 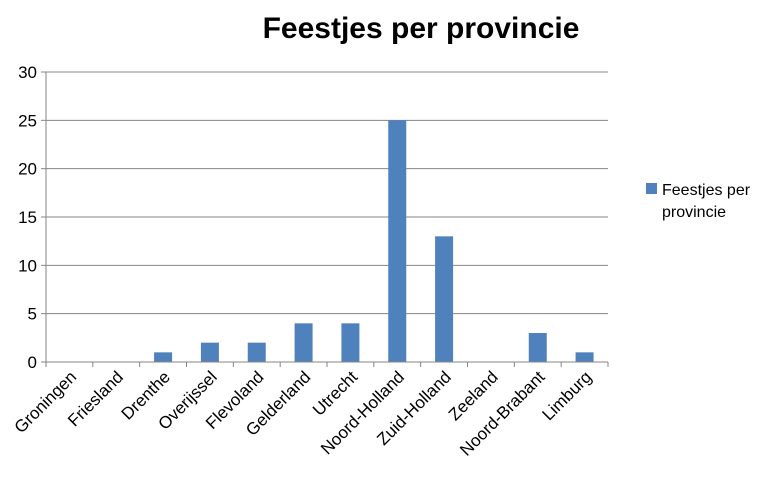 What do you see at coordinates (209, 352) in the screenshot?
I see `bar-overijssel` at bounding box center [209, 352].